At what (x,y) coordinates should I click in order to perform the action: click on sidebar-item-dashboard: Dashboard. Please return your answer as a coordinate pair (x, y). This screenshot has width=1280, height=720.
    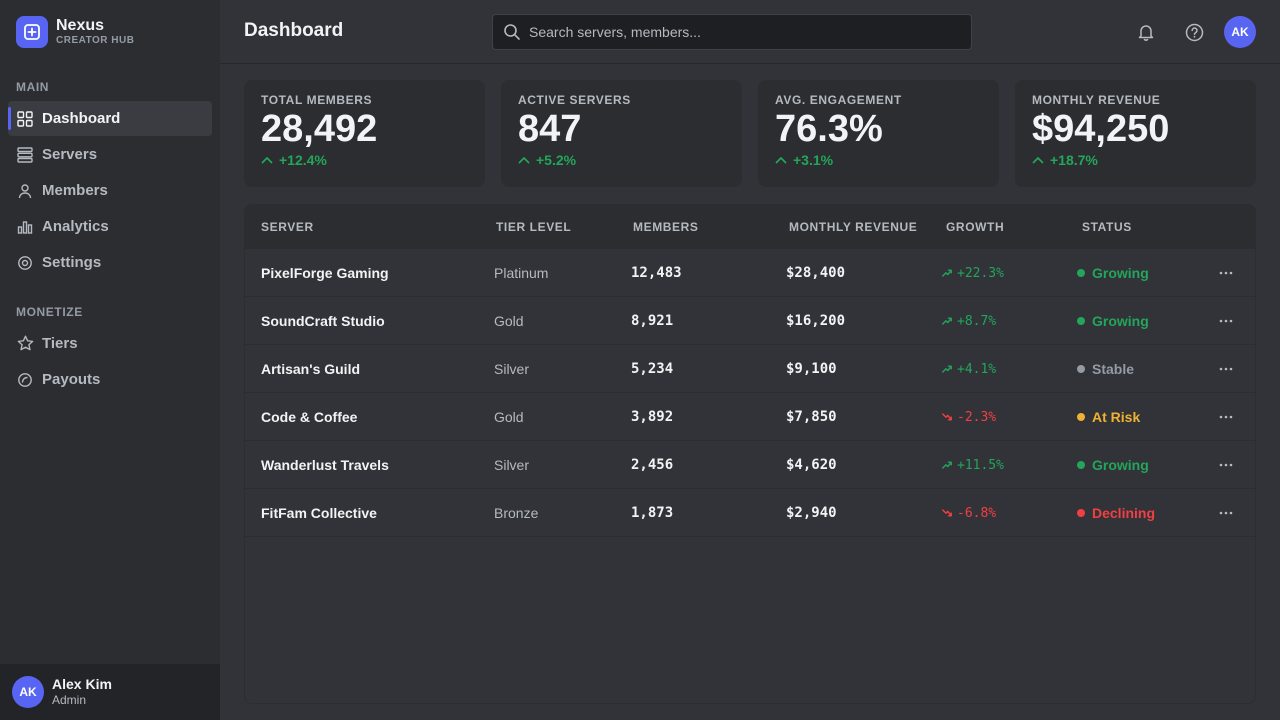
    Looking at the image, I should click on (110, 118).